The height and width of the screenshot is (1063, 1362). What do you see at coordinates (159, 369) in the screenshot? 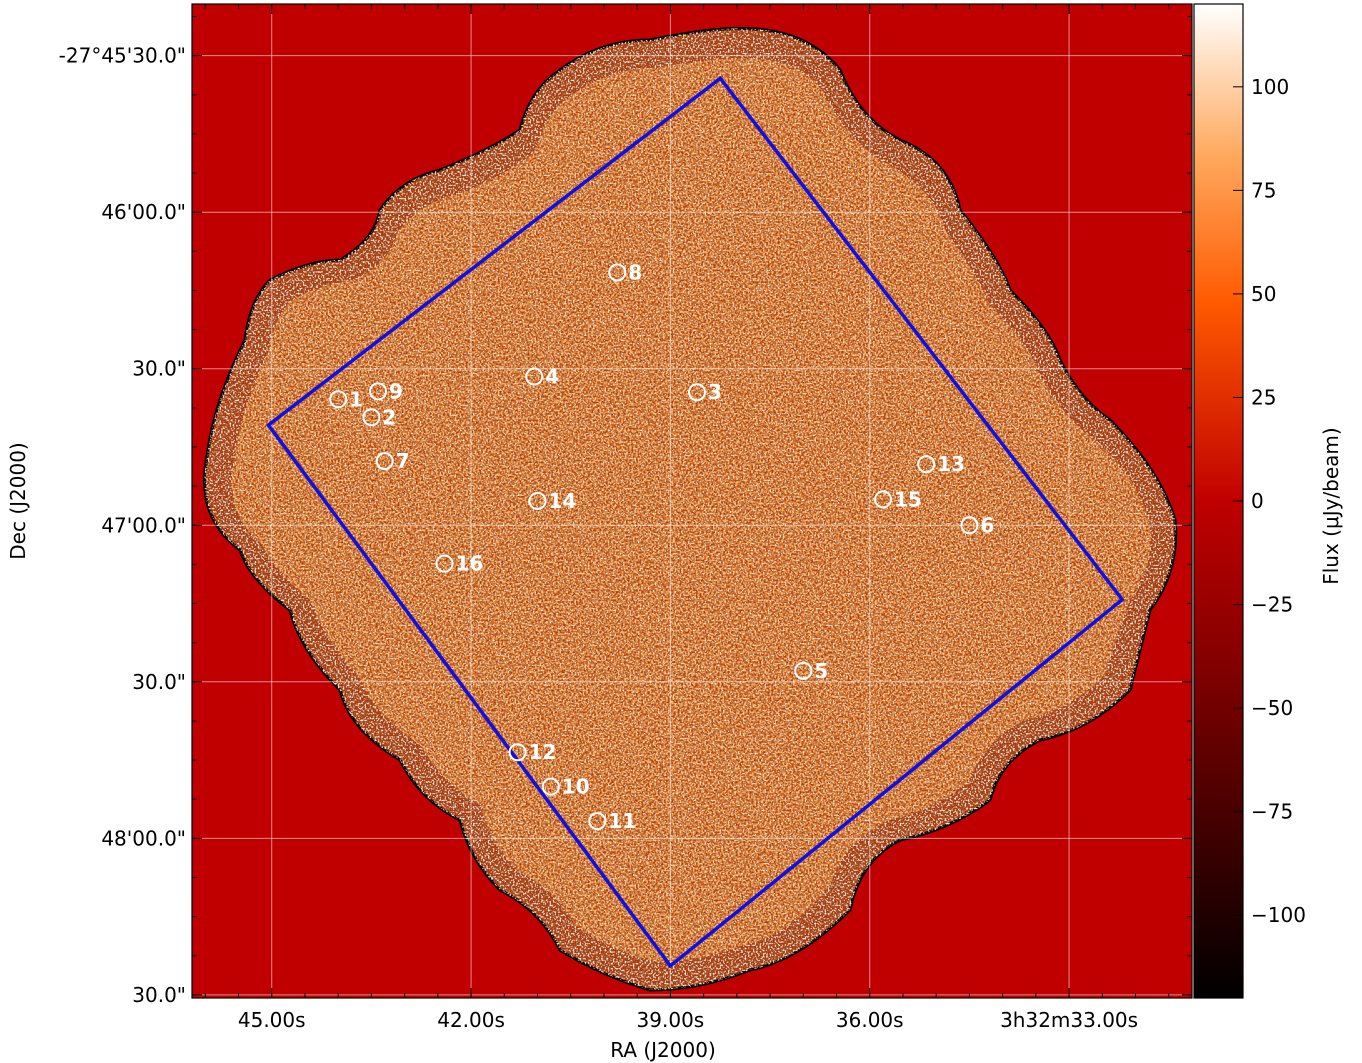
I see `y-tick-label-2: 30.0"` at bounding box center [159, 369].